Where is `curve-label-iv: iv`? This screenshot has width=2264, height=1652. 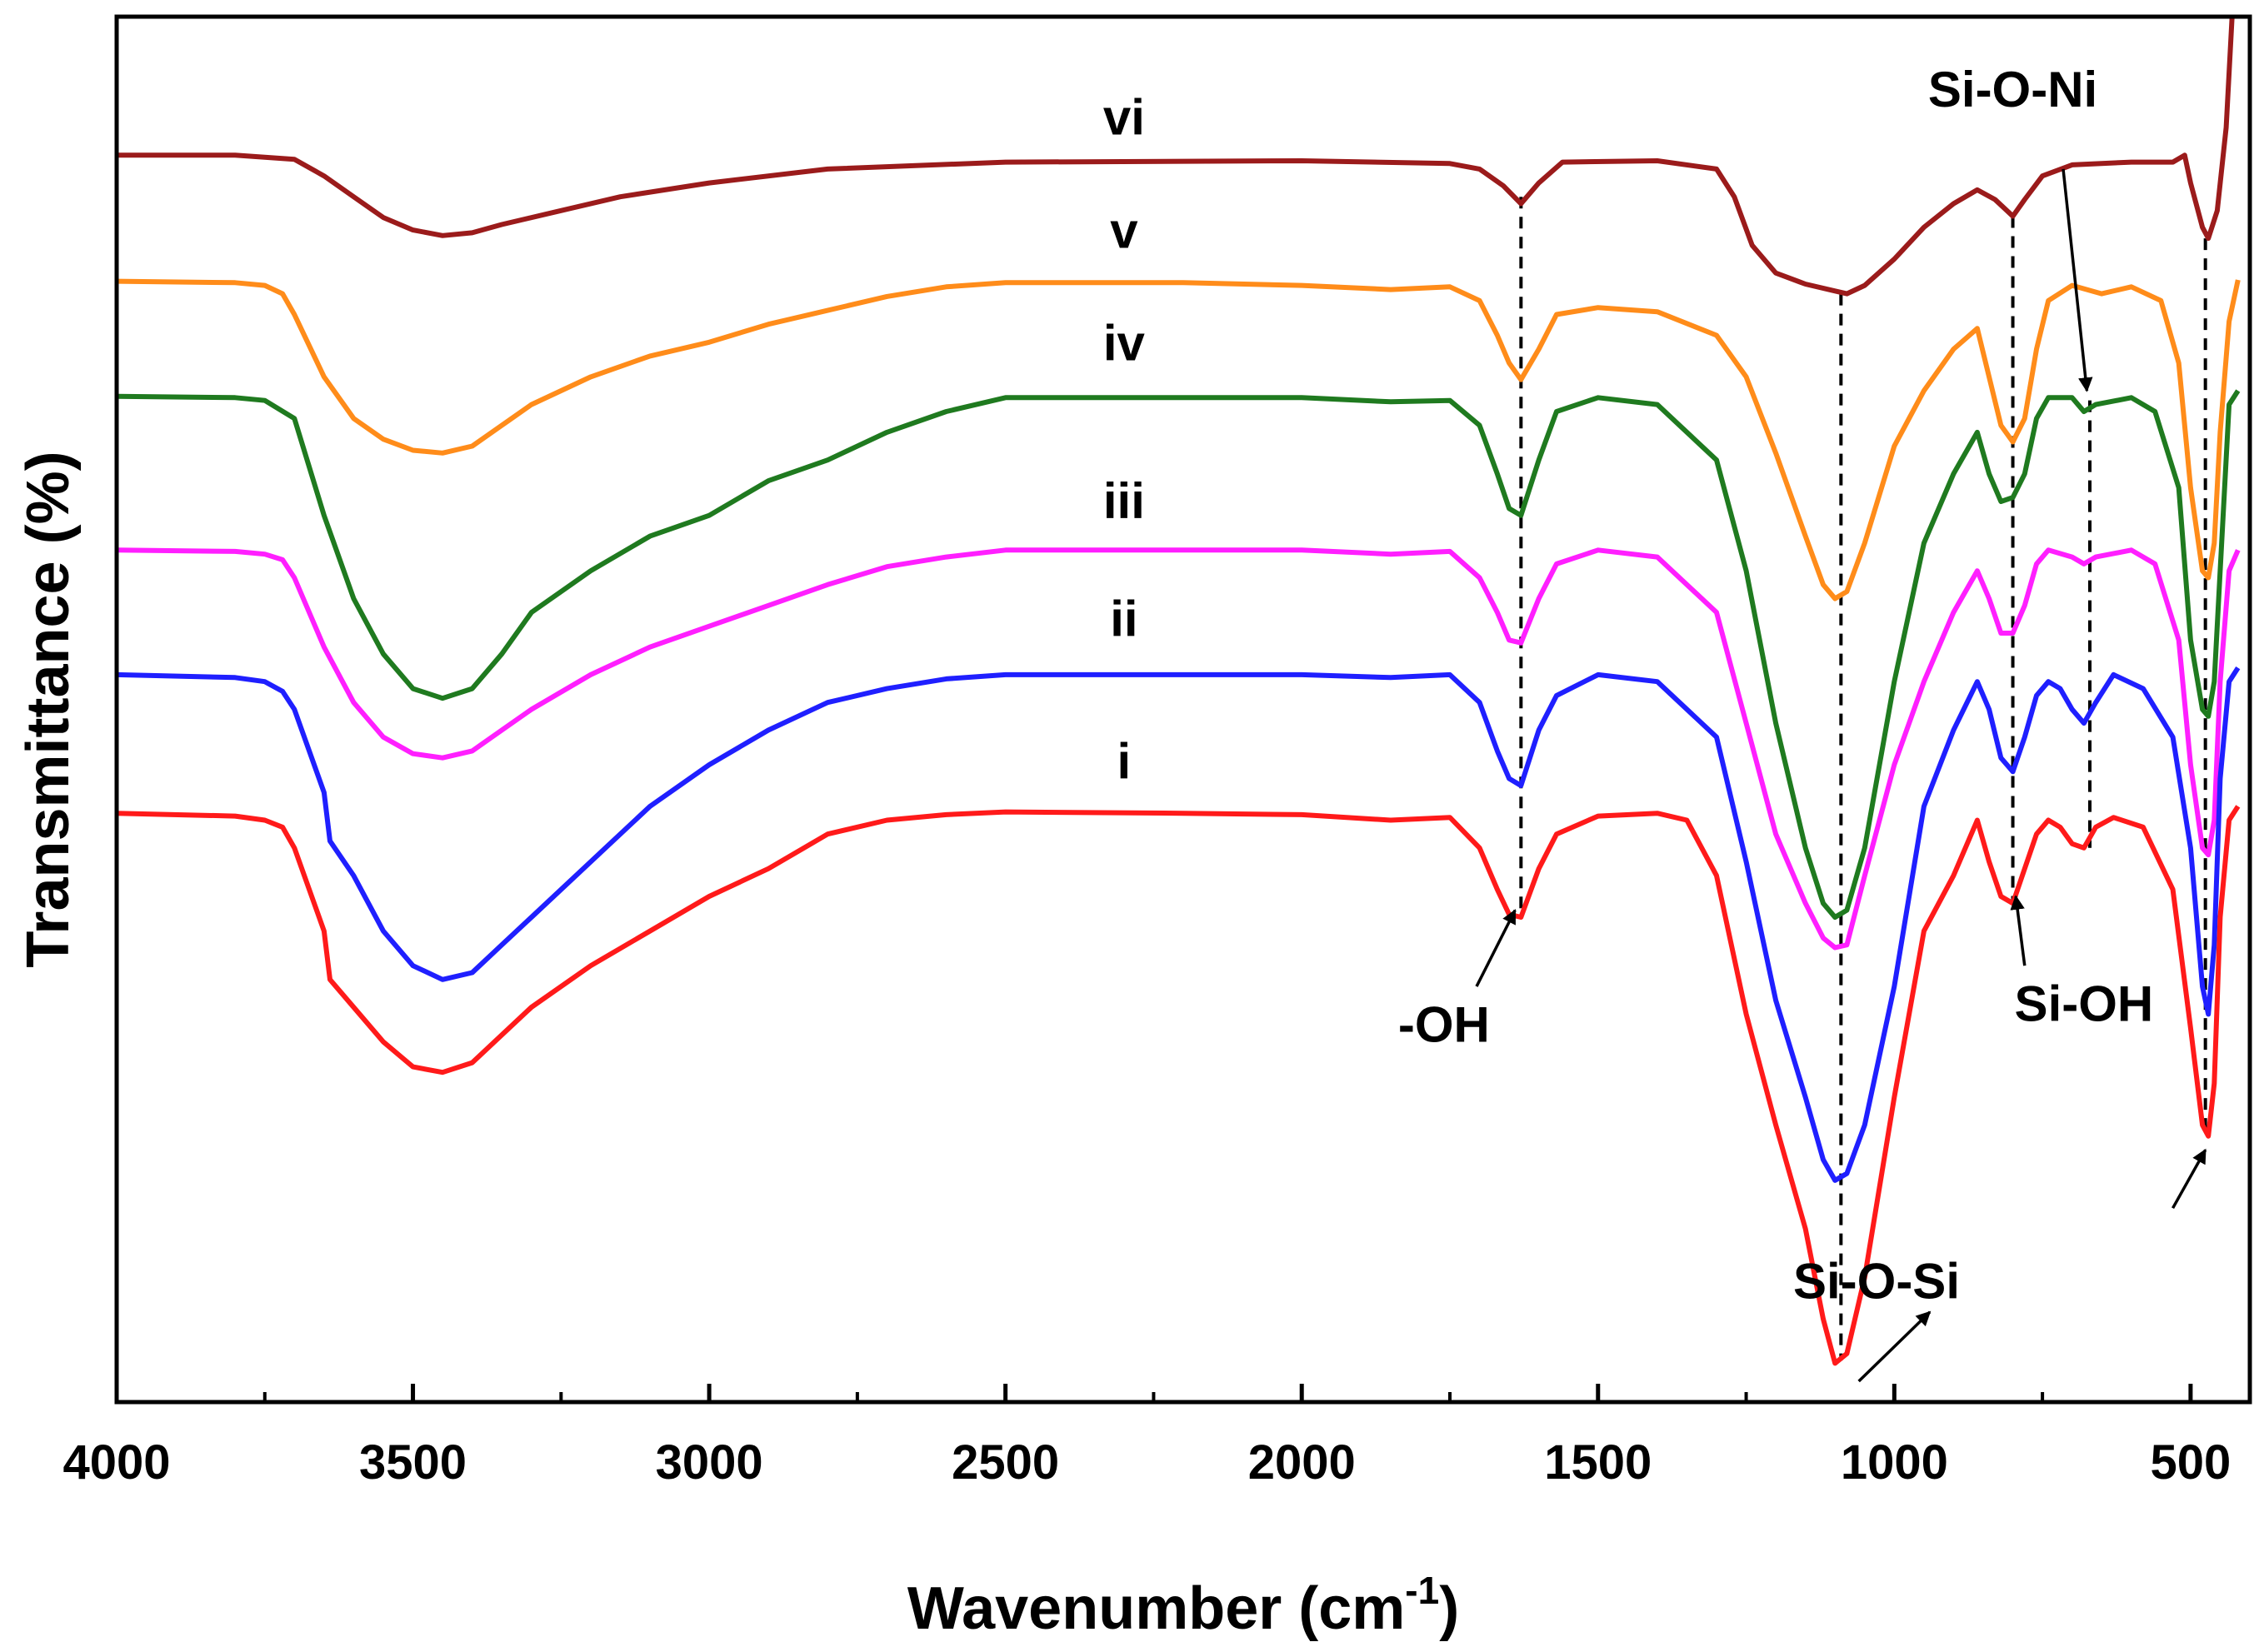
curve-label-iv: iv is located at coordinates (1125, 343).